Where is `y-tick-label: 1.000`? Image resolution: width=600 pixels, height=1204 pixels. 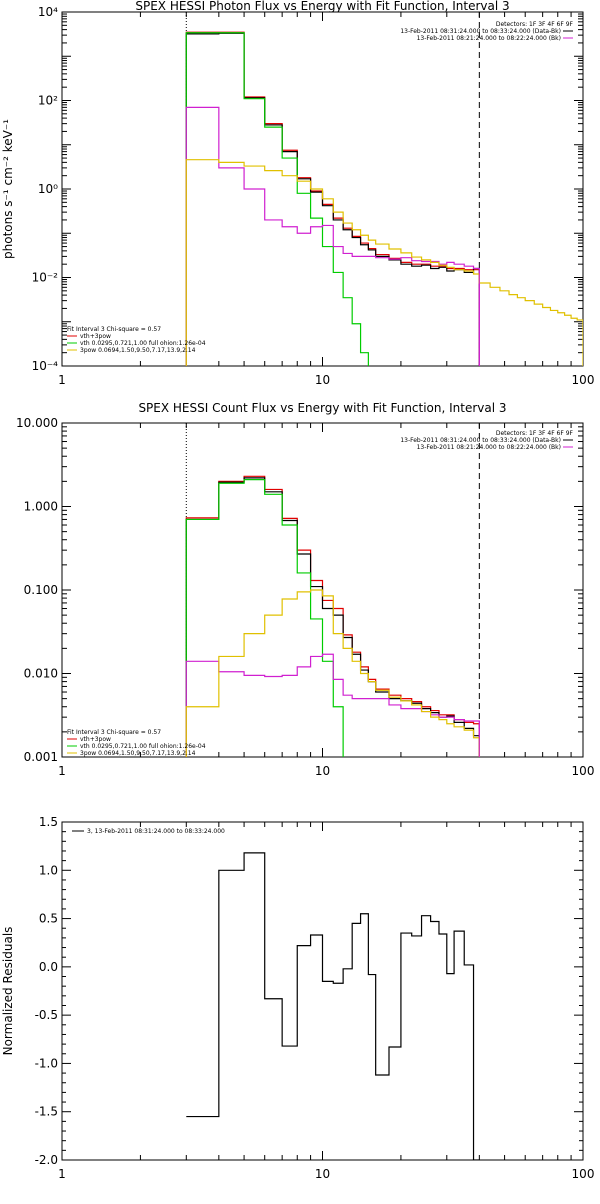
y-tick-label: 1.000 is located at coordinates (41, 507).